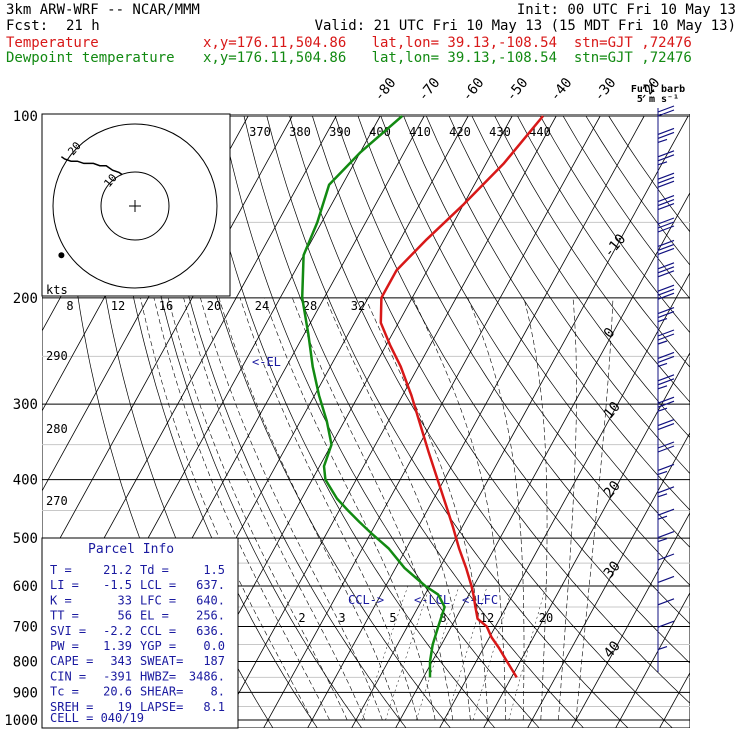 The width and height of the screenshot is (740, 740). Describe the element at coordinates (25, 299) in the screenshot. I see `pressure-label: 200` at that location.